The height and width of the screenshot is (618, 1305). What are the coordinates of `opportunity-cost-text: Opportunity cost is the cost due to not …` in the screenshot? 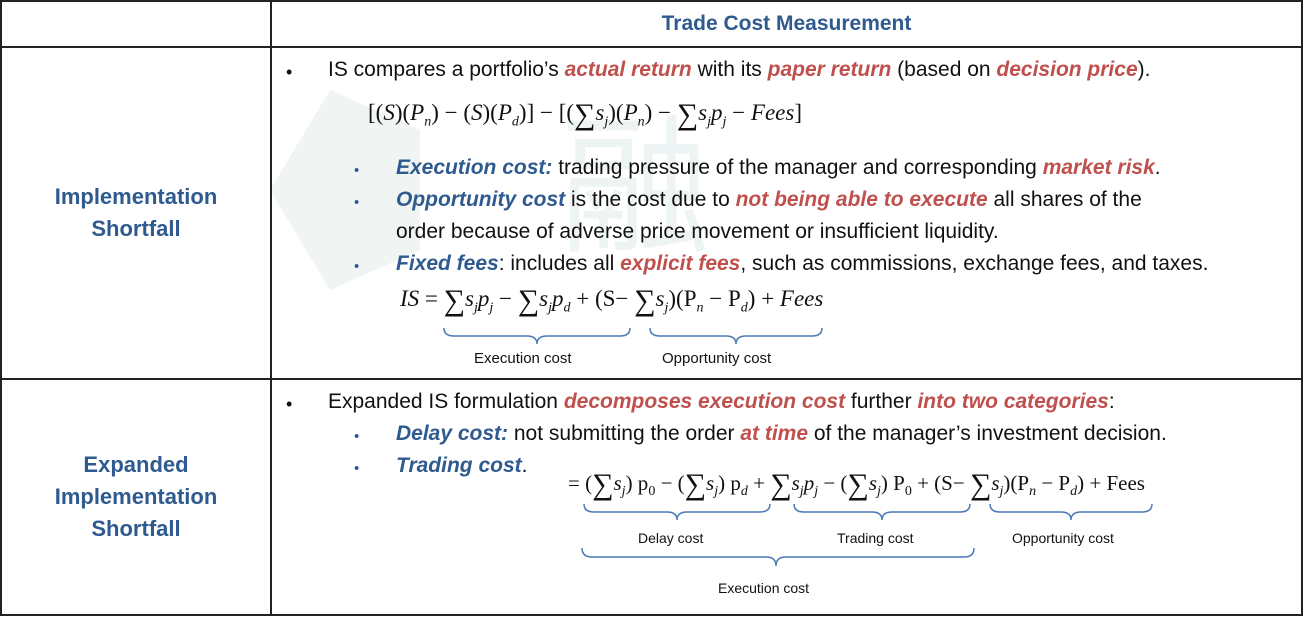 It's located at (769, 199).